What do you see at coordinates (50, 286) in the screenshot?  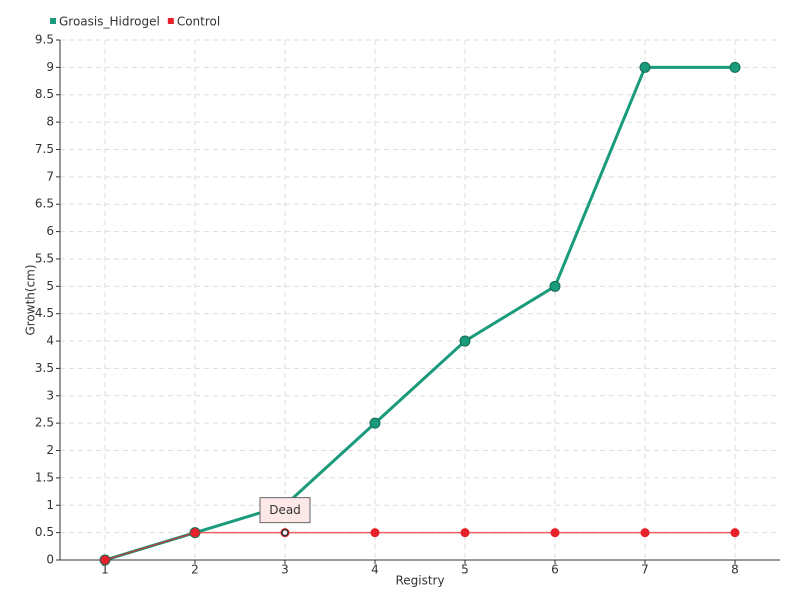 I see `y-tick-label: 5` at bounding box center [50, 286].